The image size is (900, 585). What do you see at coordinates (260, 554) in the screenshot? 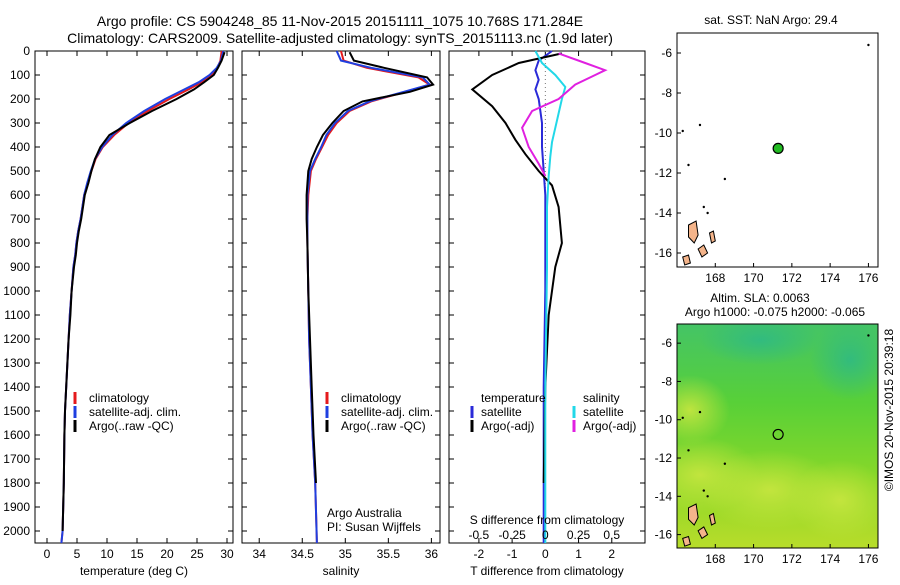
I see `x-tick-label: 34` at bounding box center [260, 554].